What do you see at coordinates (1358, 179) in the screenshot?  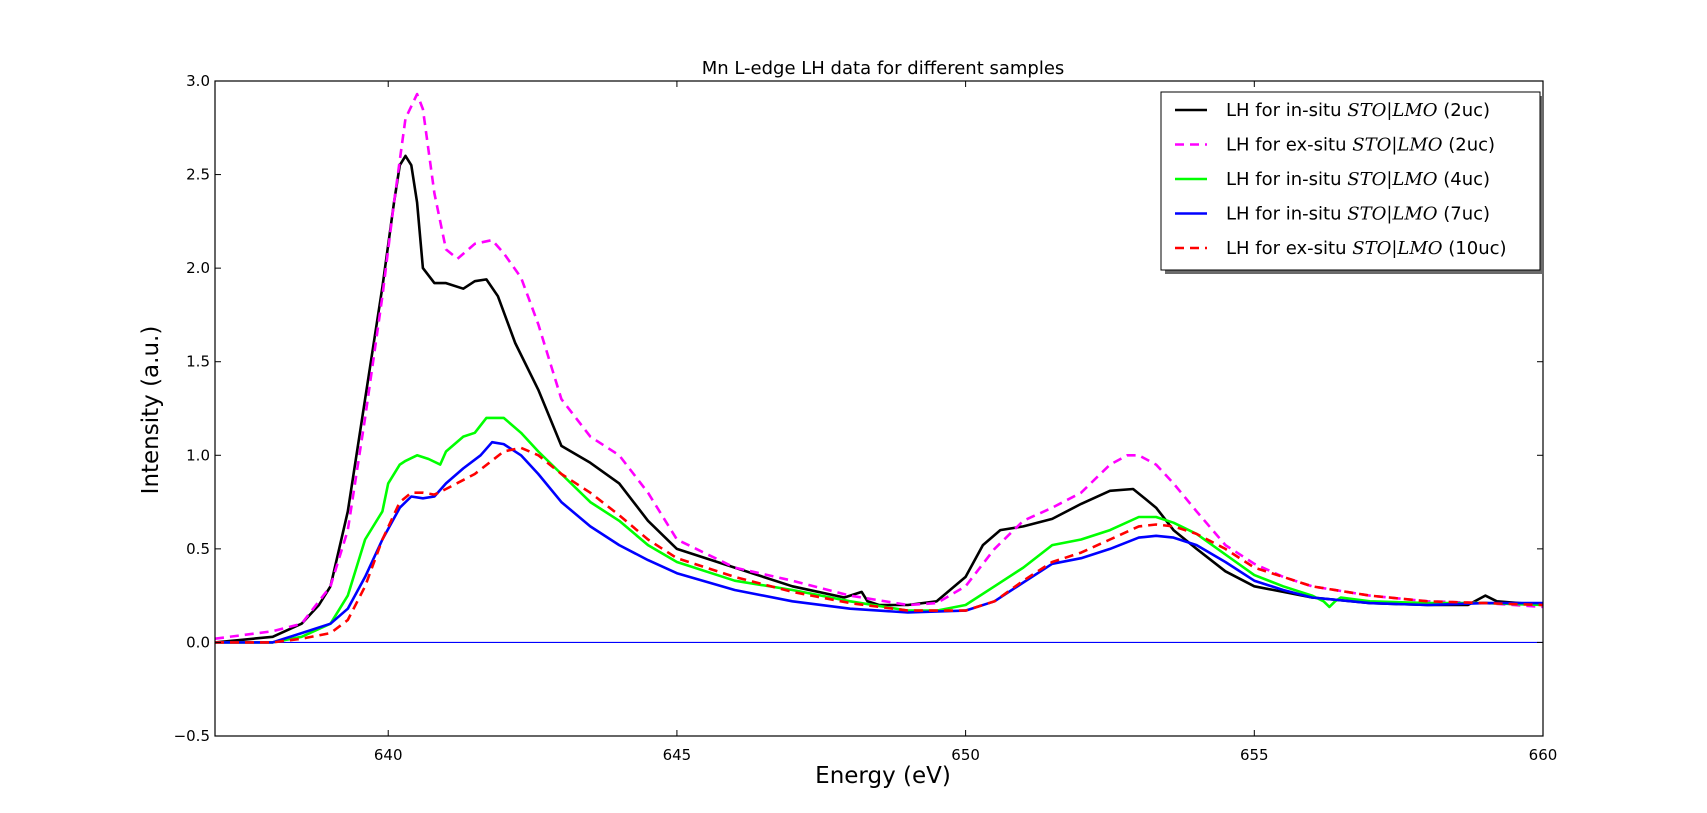 I see `legend-label-3: LH for in-situ STO|LMO (4uc)` at bounding box center [1358, 179].